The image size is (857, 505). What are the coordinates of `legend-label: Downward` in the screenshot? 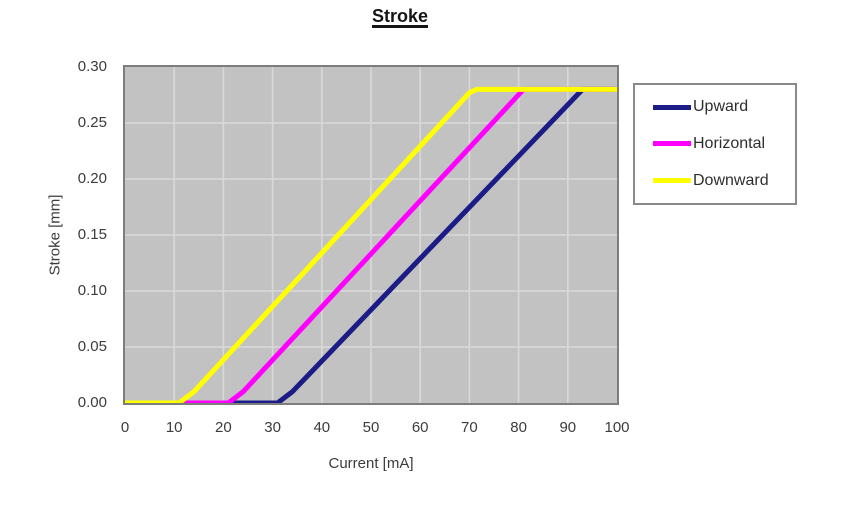 It's located at (731, 180).